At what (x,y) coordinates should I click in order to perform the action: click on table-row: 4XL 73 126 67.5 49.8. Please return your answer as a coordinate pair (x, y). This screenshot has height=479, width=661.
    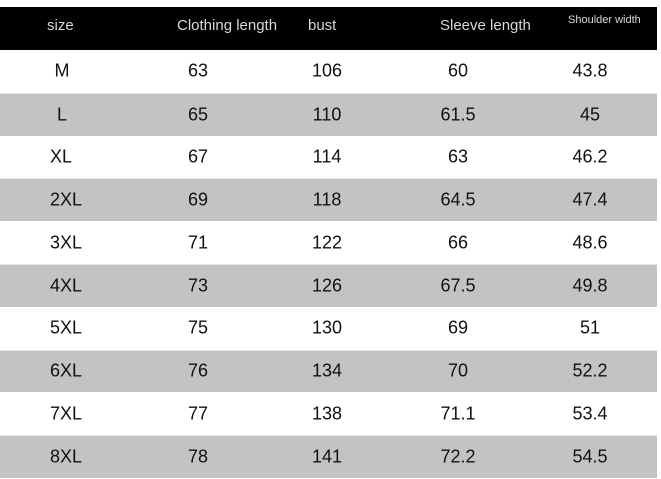
    Looking at the image, I should click on (328, 285).